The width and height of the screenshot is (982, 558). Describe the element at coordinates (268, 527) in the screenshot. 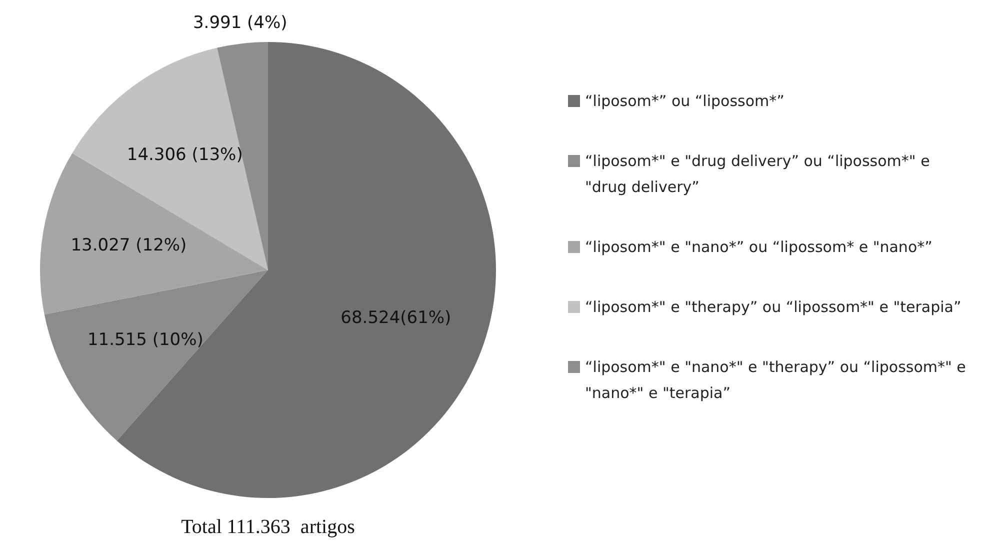

I see `text: Total 111.363 artigos` at that location.